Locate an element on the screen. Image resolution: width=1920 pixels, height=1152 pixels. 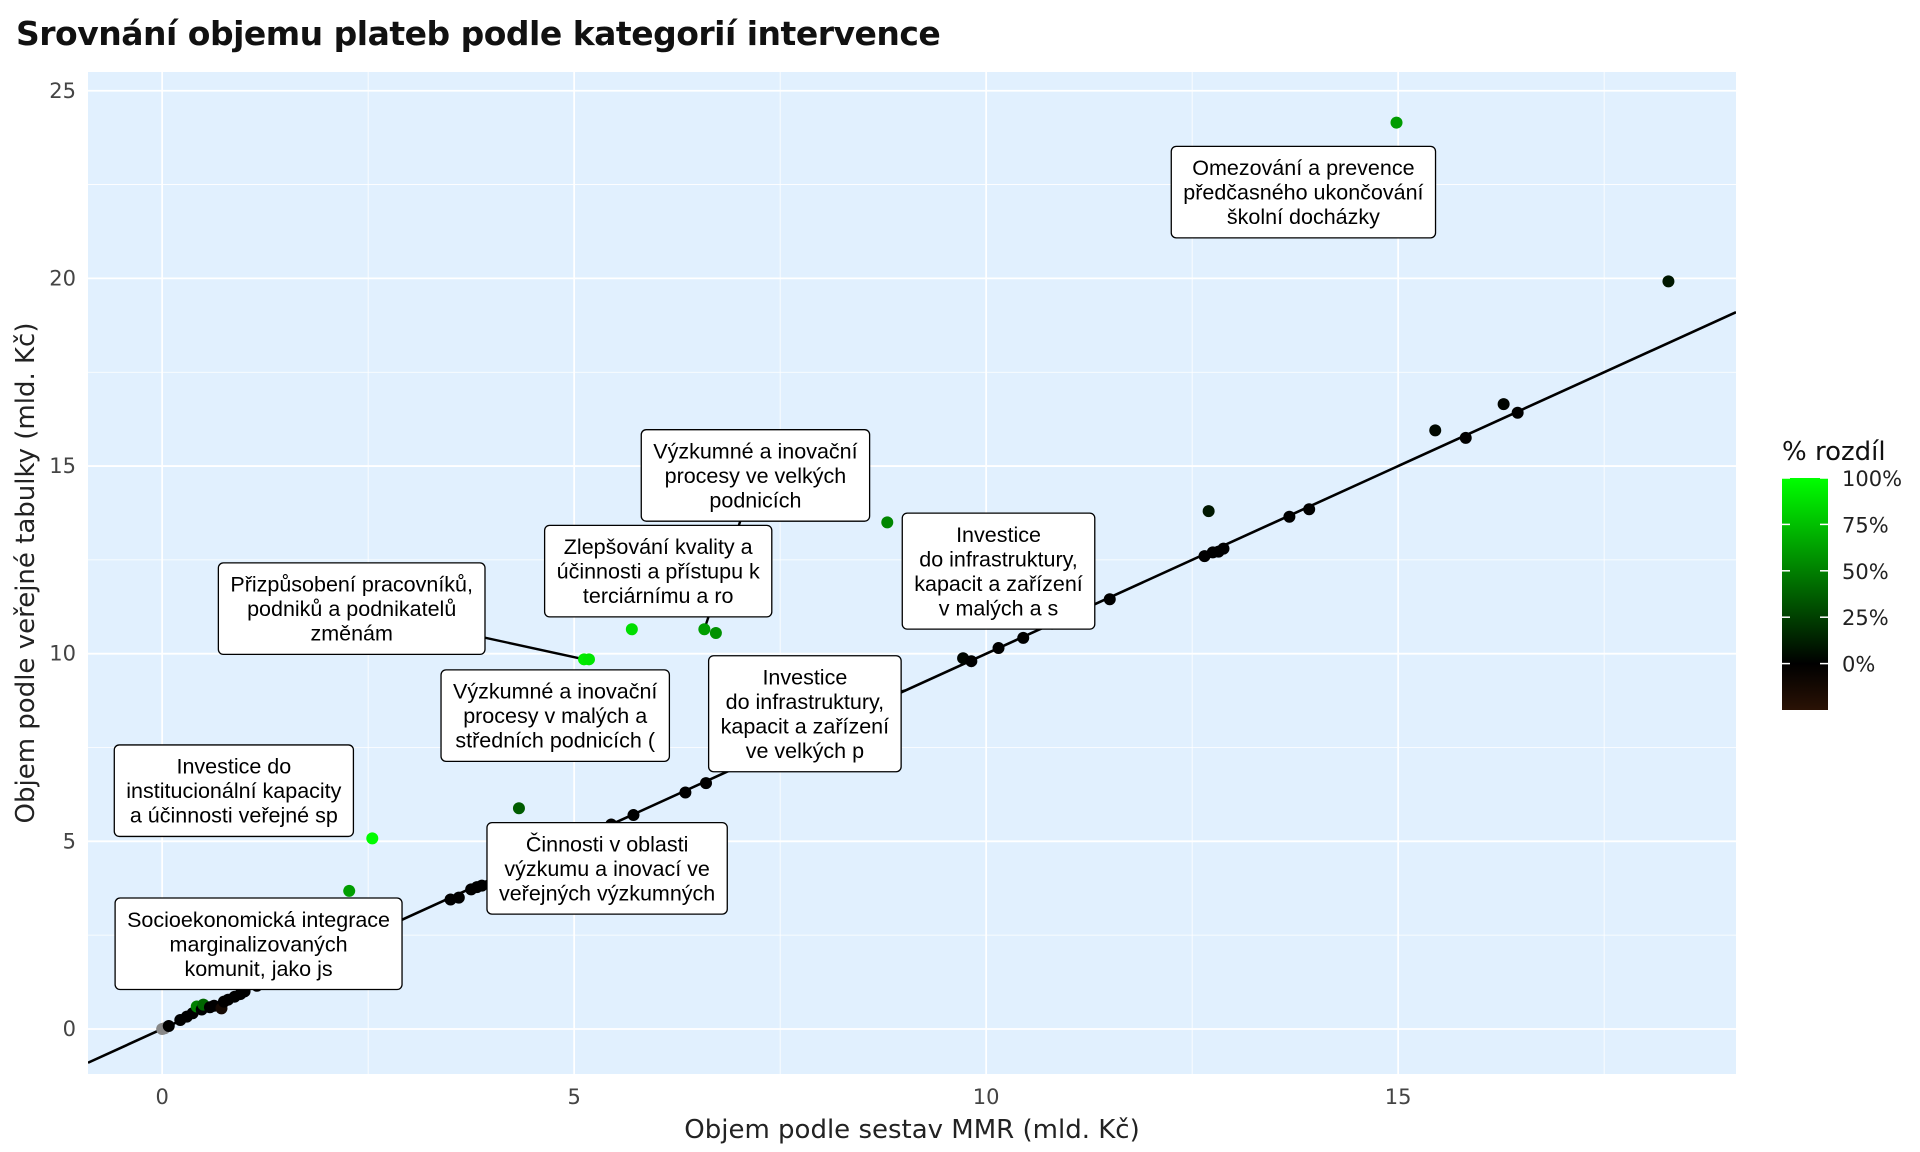
annotation-line: ve velkých p is located at coordinates (805, 751).